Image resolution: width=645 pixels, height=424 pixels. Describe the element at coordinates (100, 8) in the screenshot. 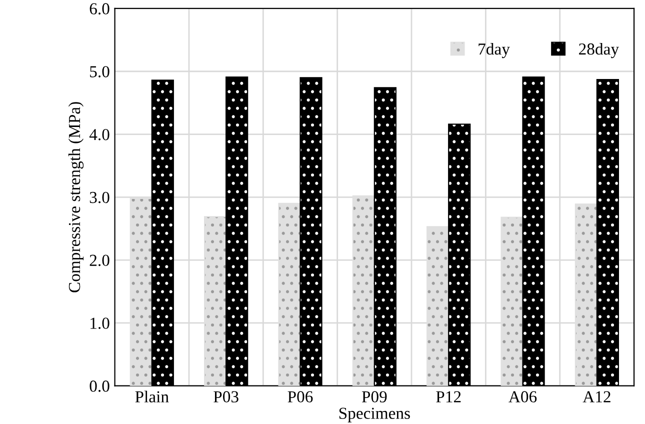

I see `y-tick-label: 6.0` at that location.